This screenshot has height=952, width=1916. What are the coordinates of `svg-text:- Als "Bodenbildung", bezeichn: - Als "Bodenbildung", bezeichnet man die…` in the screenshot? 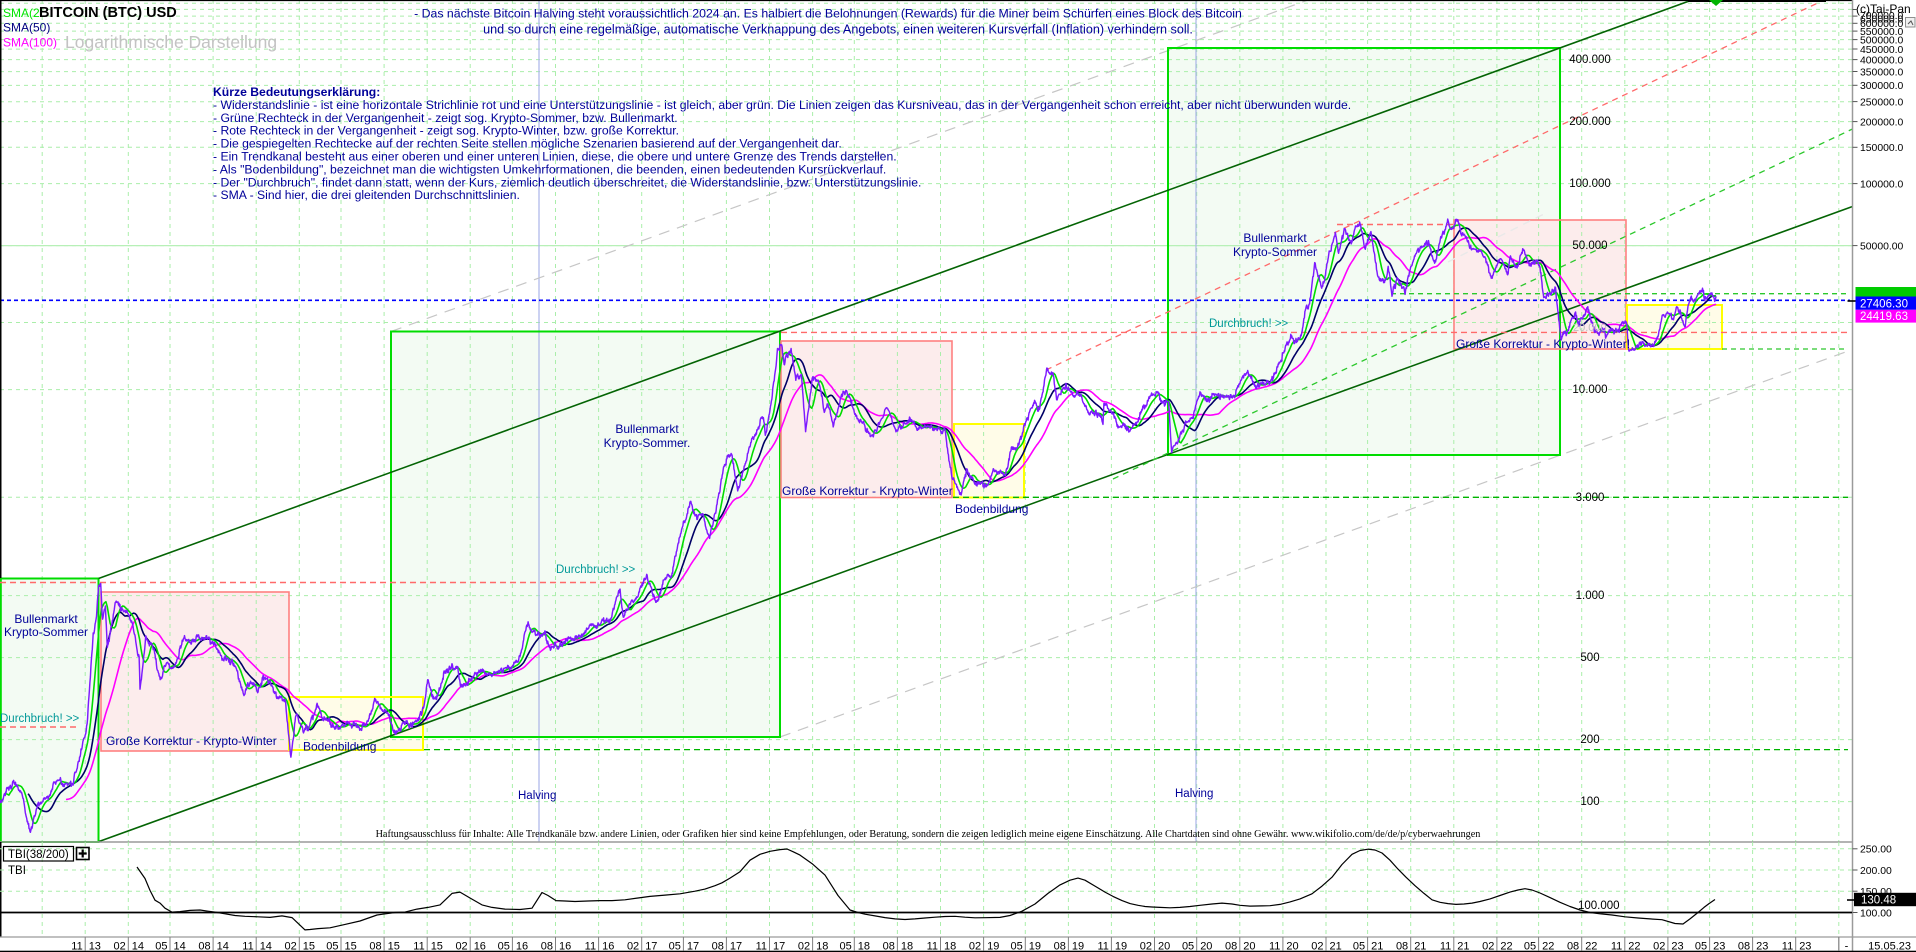 It's located at (549, 169).